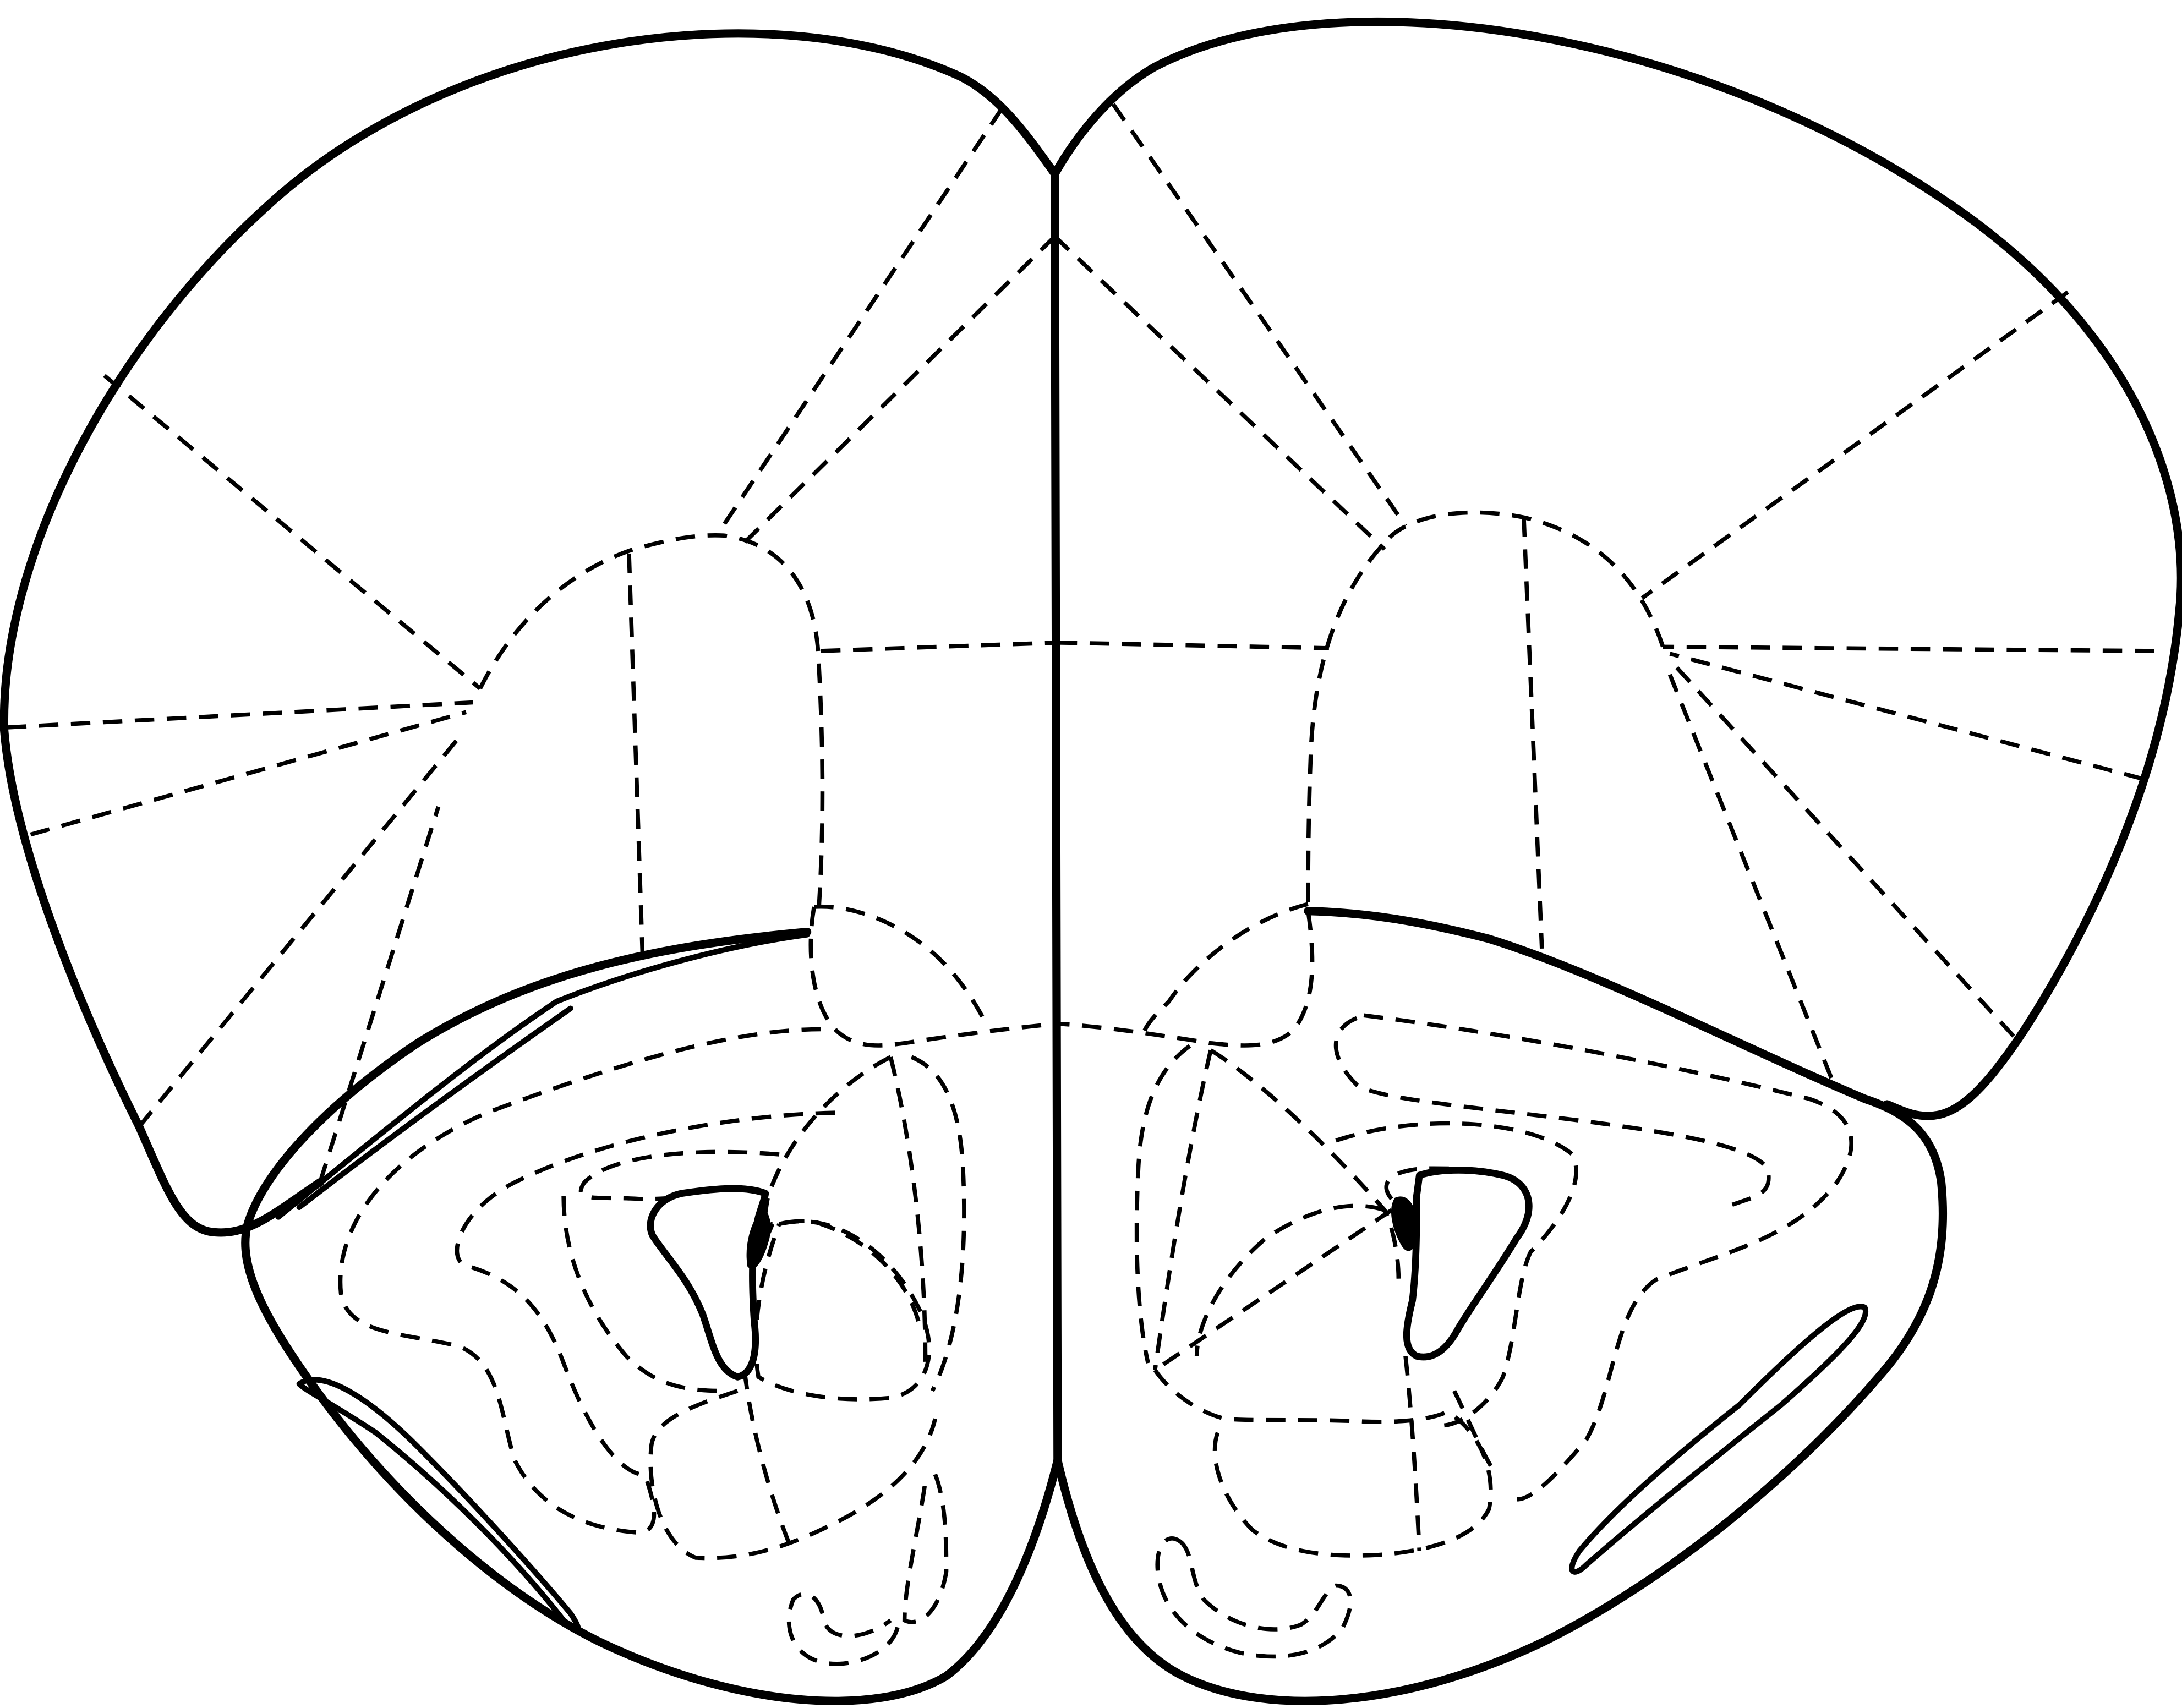 This screenshot has height=1708, width=2182. What do you see at coordinates (841, 1188) in the screenshot?
I see `left-inner-curve` at bounding box center [841, 1188].